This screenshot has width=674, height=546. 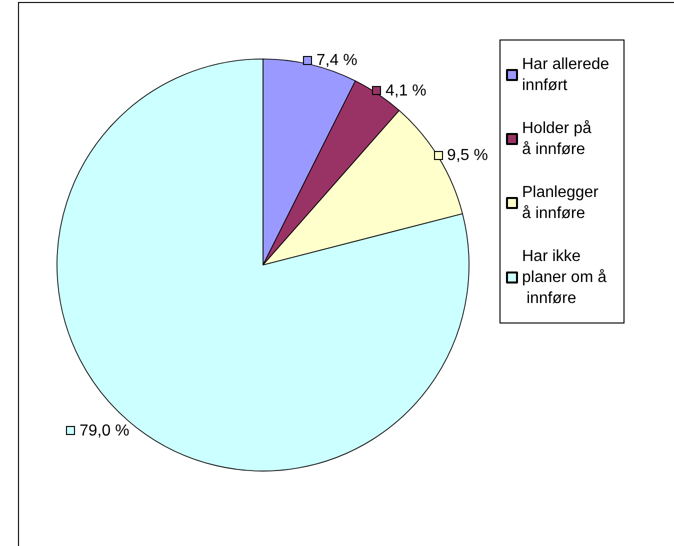 What do you see at coordinates (559, 139) in the screenshot?
I see `legend-label: Holder på å innføre` at bounding box center [559, 139].